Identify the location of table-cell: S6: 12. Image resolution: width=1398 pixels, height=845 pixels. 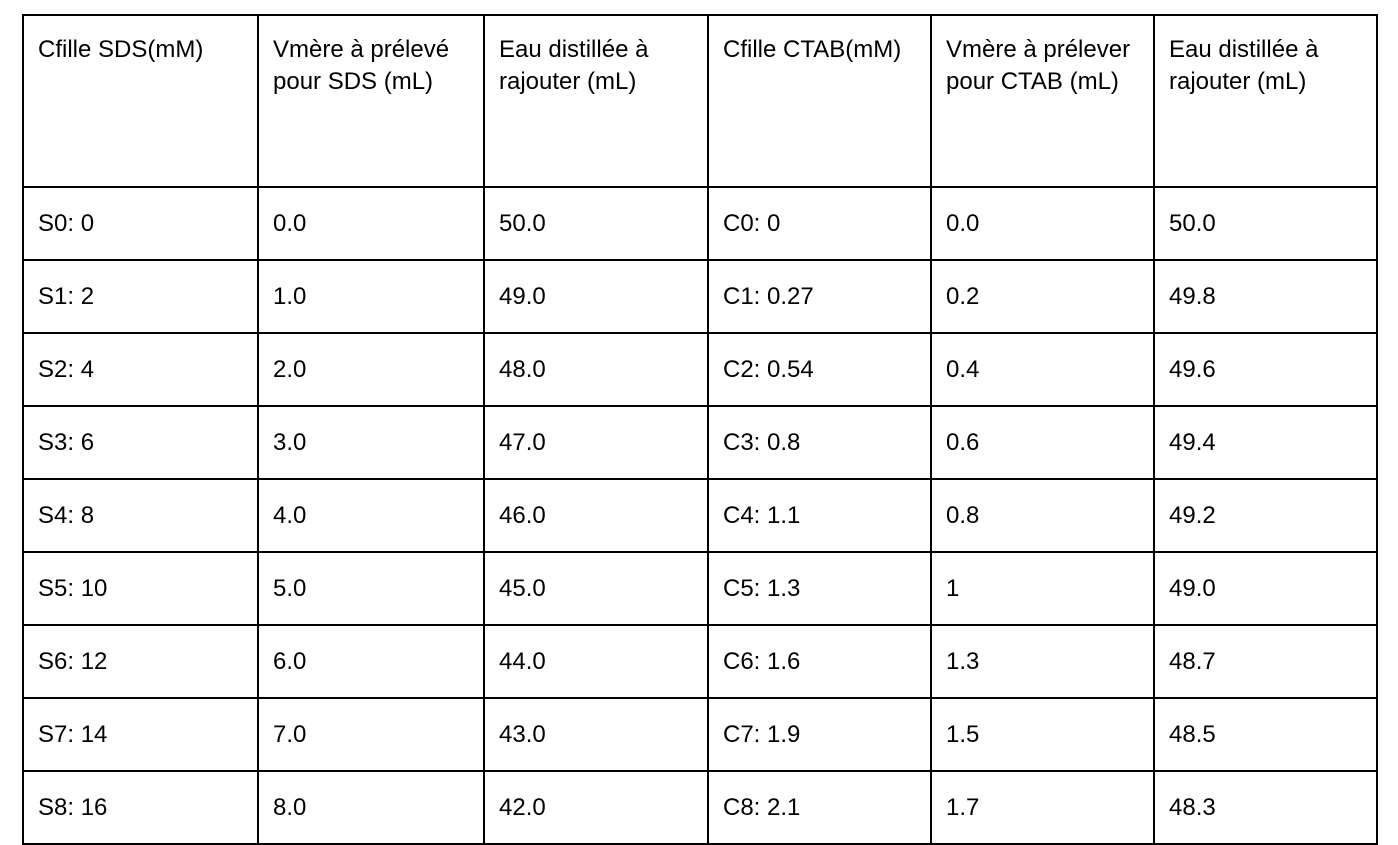
(140, 661).